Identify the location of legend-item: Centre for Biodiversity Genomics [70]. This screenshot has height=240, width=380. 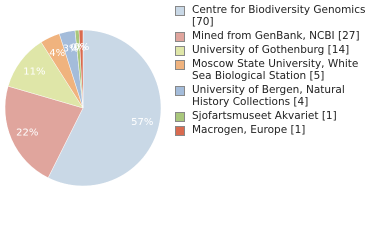
(274, 16).